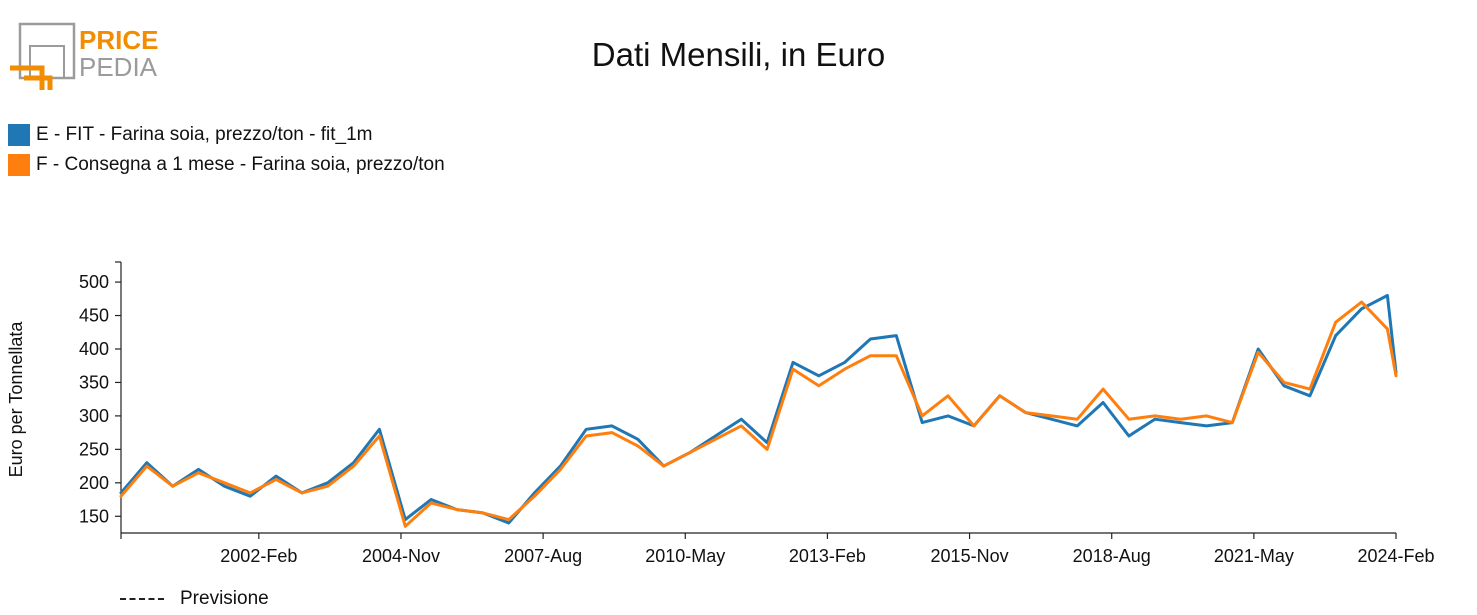 The width and height of the screenshot is (1477, 615). Describe the element at coordinates (16, 399) in the screenshot. I see `y-axis-label: Euro per Tonnellata` at that location.